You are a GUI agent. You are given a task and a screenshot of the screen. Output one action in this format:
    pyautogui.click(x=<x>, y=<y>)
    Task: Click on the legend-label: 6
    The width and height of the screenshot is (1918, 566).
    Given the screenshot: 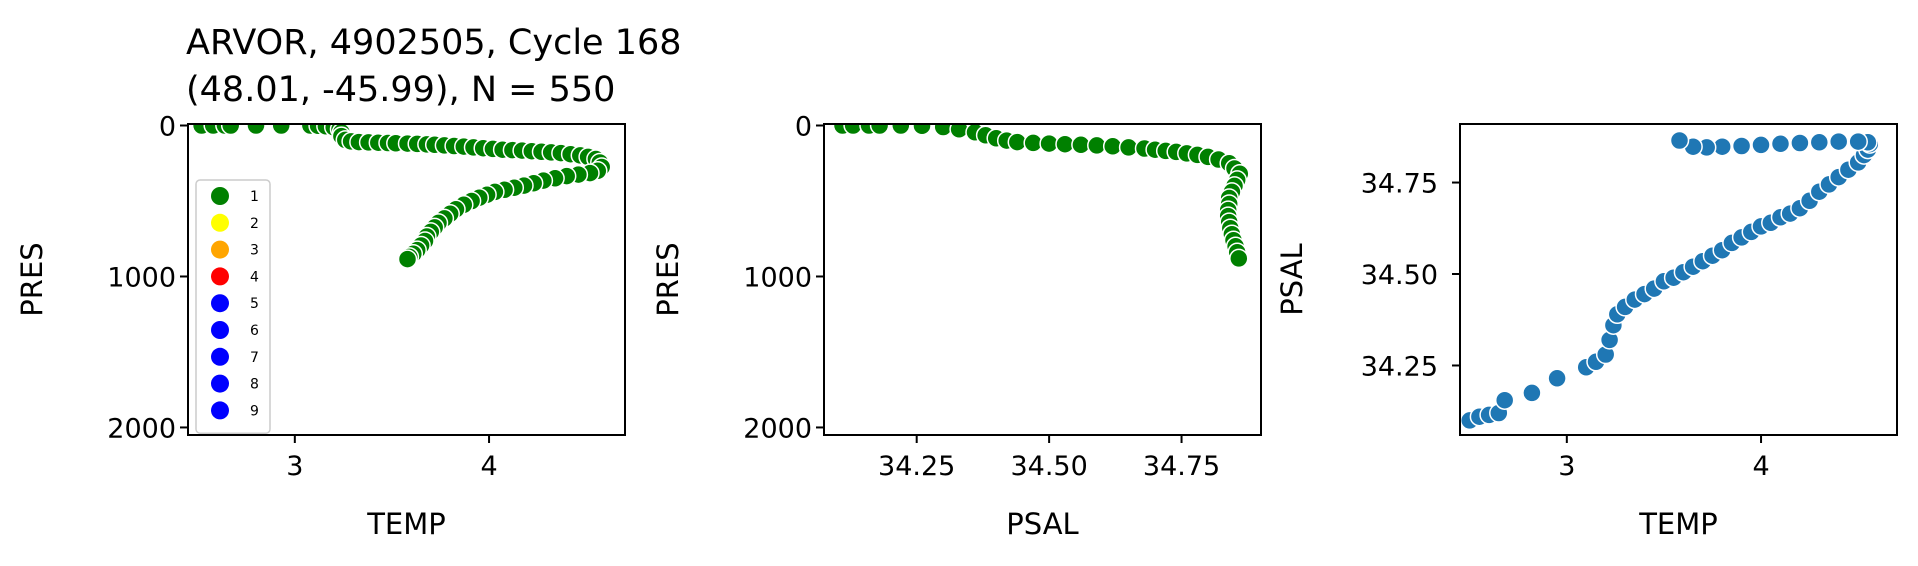 What is the action you would take?
    pyautogui.click(x=254, y=331)
    